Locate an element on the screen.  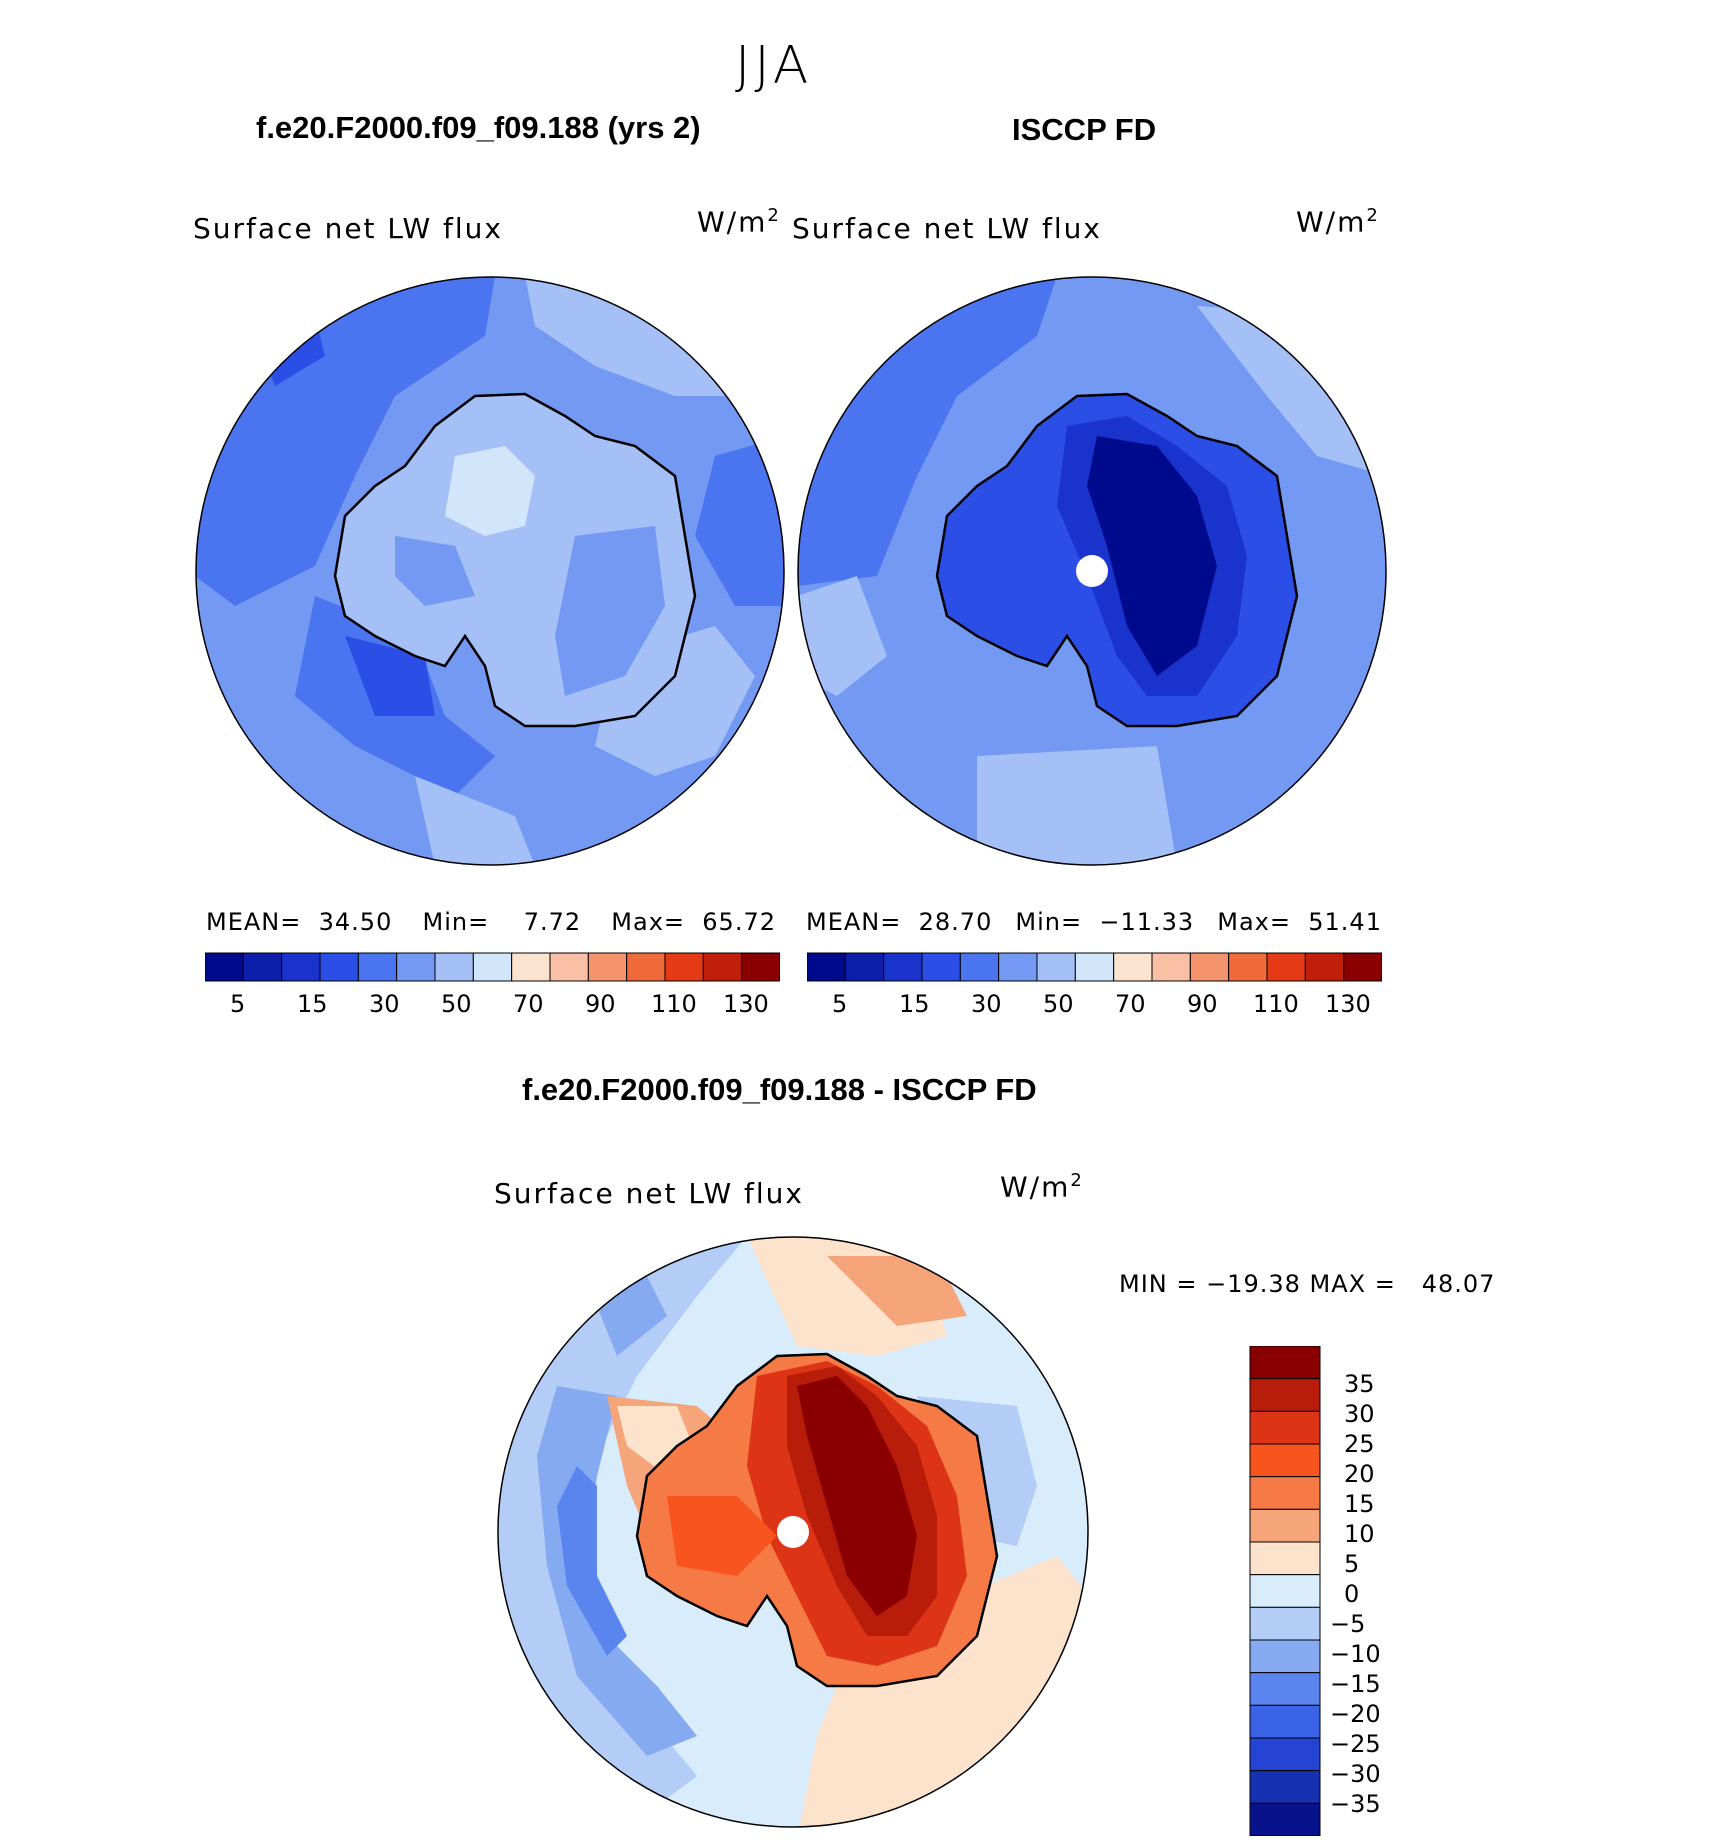
panel2-stats: MEAN= 28.70 Min= −11.33 Max= 51.41 is located at coordinates (1094, 922).